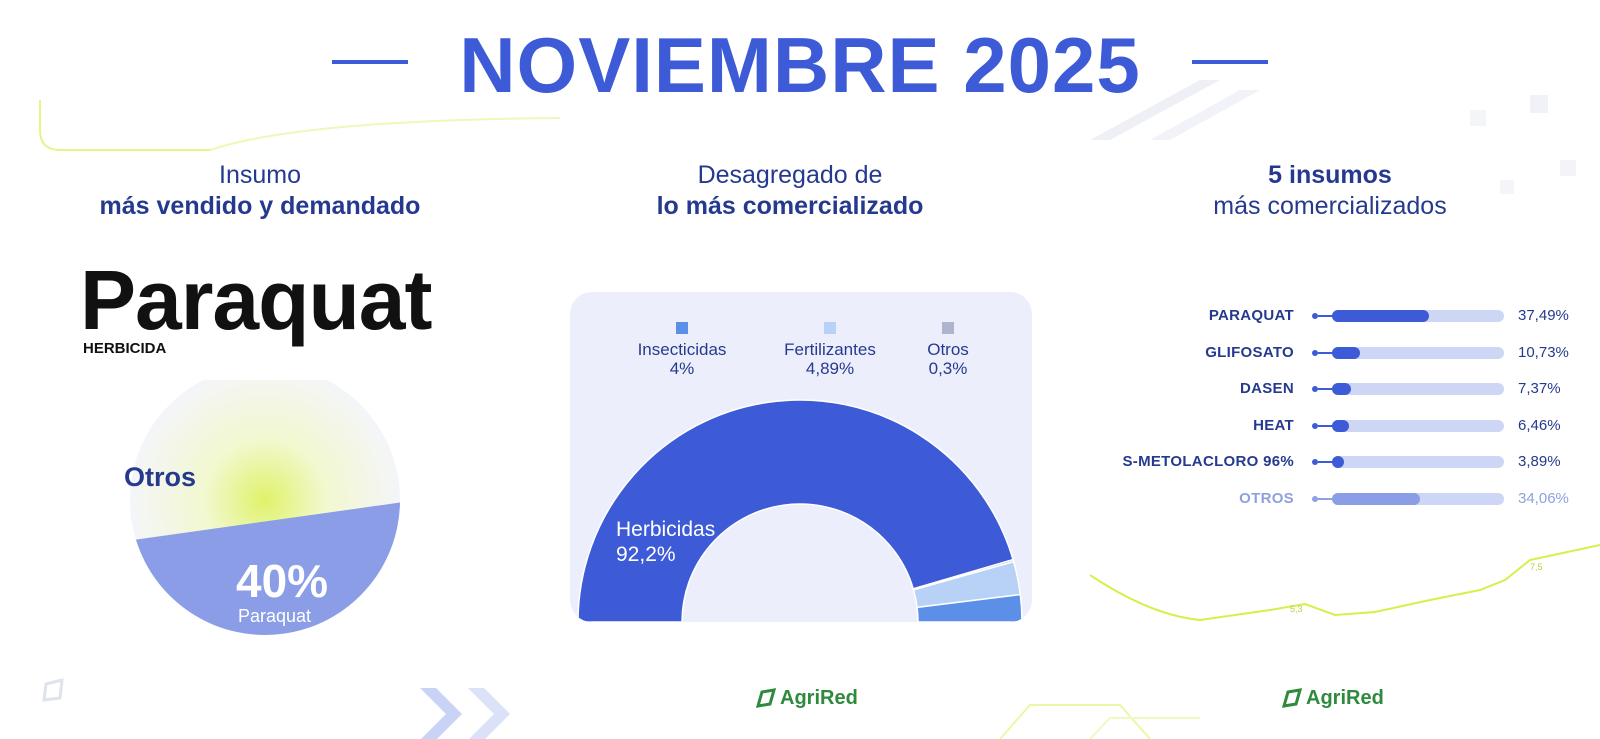  I want to click on middle-heading-line1: Desagregado de, so click(790, 175).